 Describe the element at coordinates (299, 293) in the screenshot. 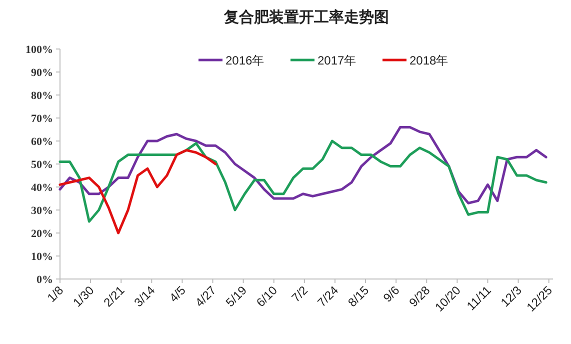

I see `x-tick-label: 7/2` at that location.